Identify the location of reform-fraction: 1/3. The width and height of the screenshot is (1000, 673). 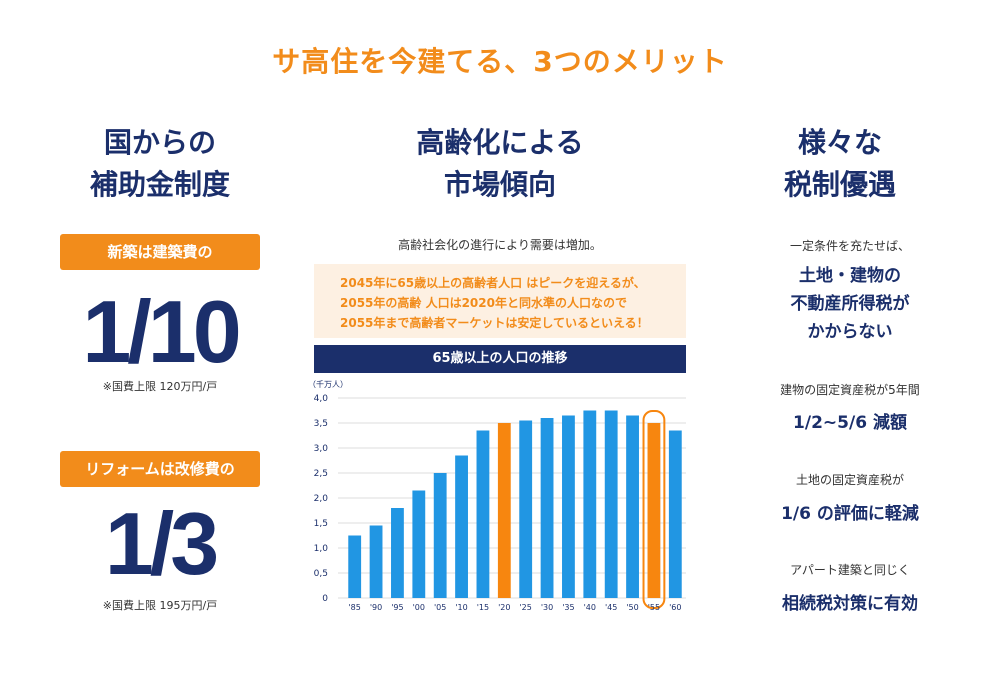
(161, 543).